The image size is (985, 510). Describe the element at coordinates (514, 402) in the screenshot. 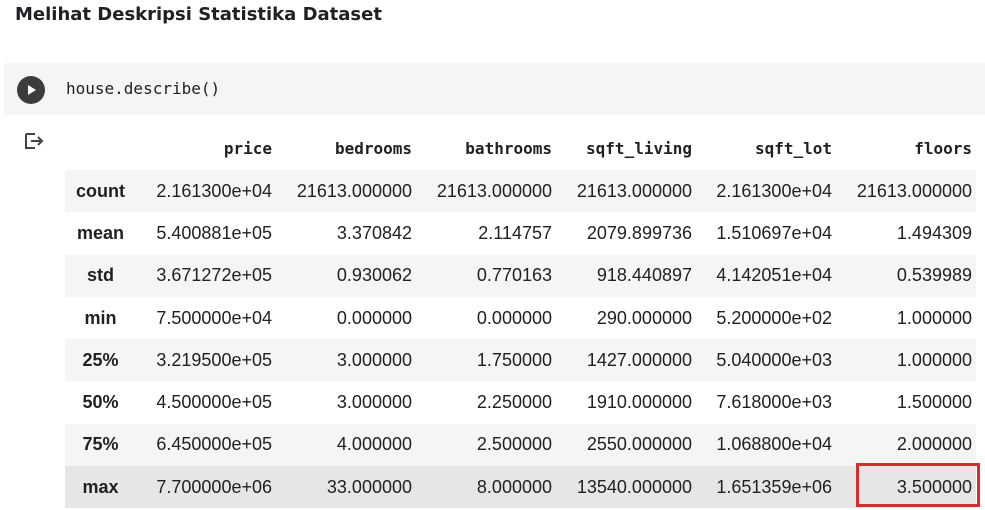

I see `table-cell: 2.250000` at that location.